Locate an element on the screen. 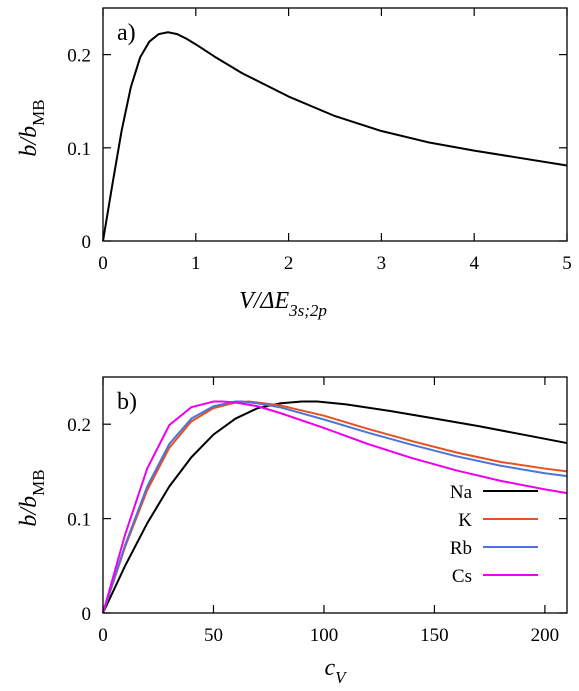  panel-a-ylabel-sub: MB is located at coordinates (38, 112).